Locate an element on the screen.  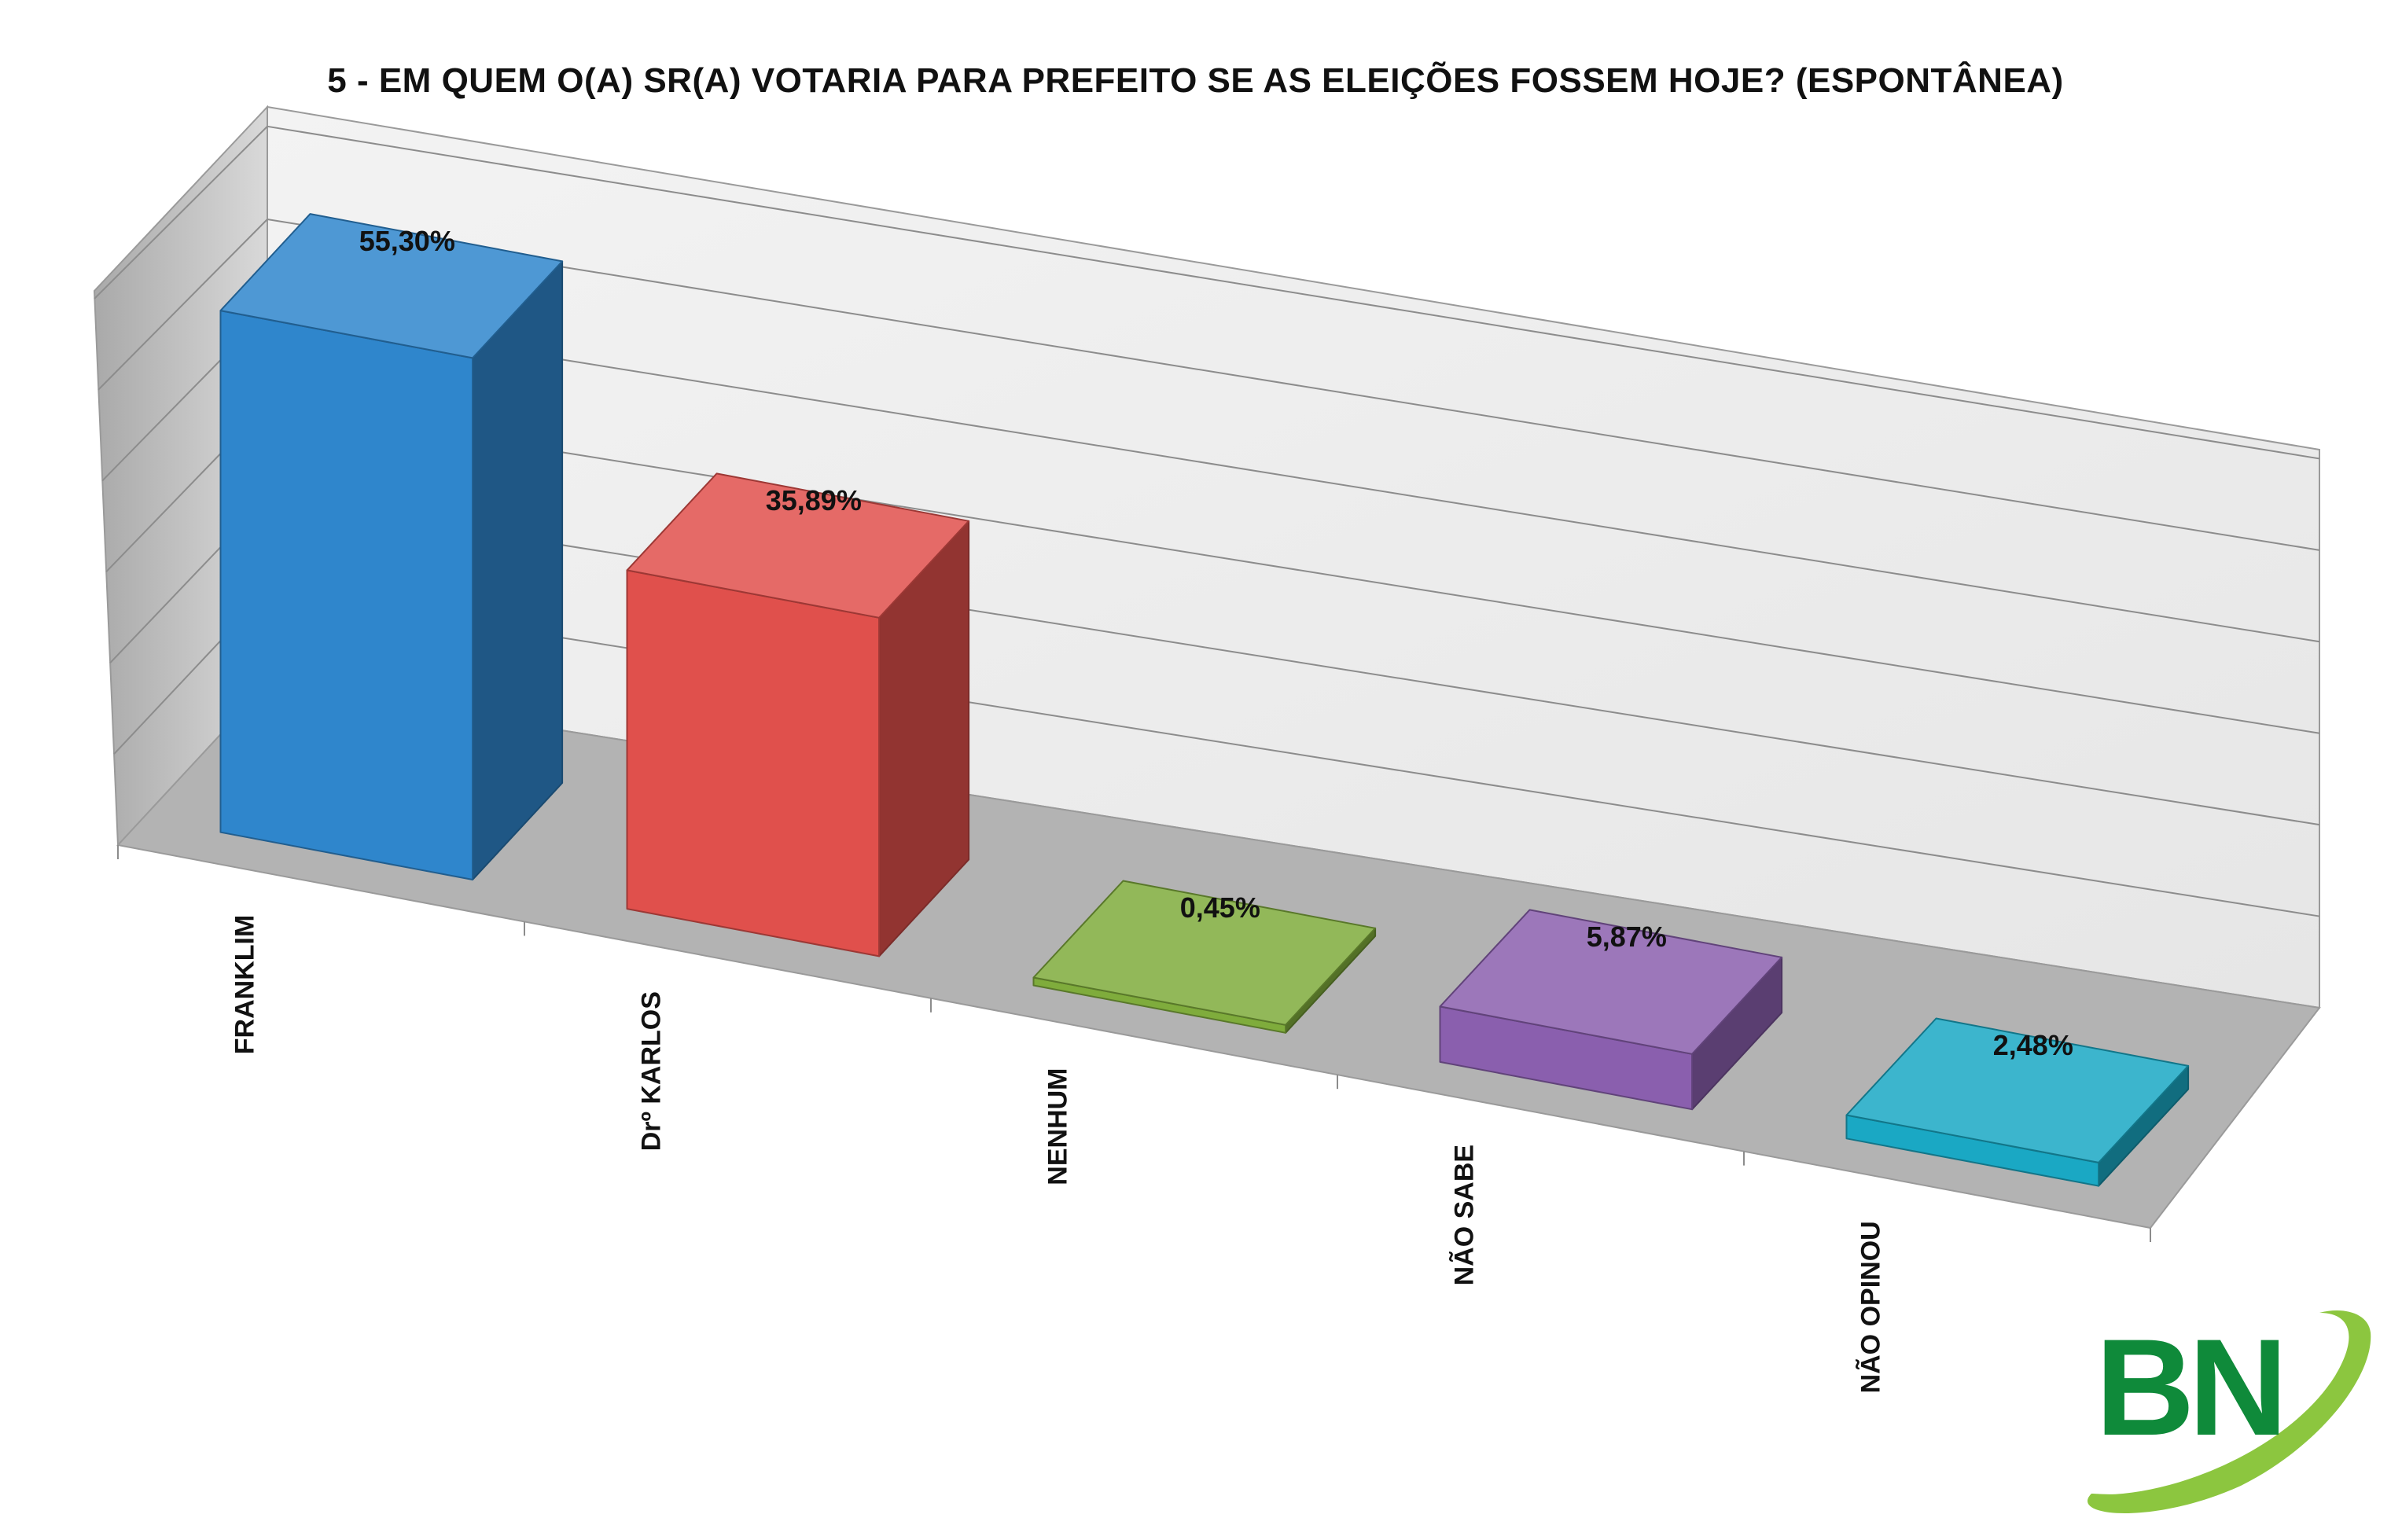
data-label: 35,89% is located at coordinates (814, 500).